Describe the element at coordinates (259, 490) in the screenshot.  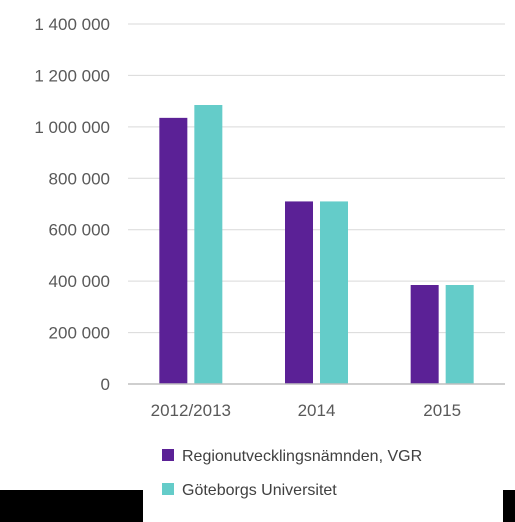
I see `legend-label-gu: Göteborgs Universitet` at that location.